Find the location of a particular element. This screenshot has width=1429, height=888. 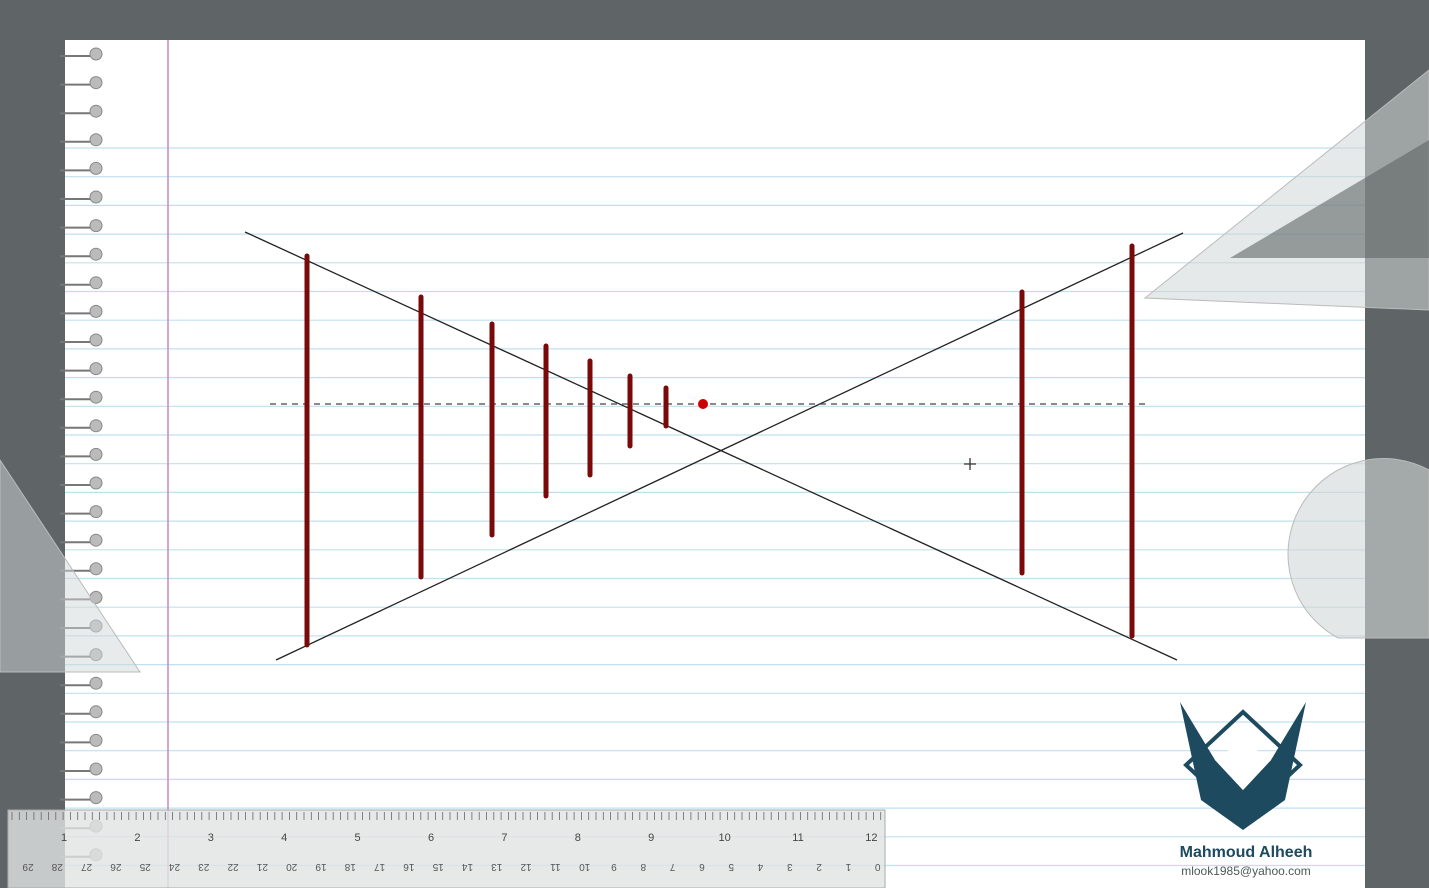

ruler-label: 18 is located at coordinates (350, 866).